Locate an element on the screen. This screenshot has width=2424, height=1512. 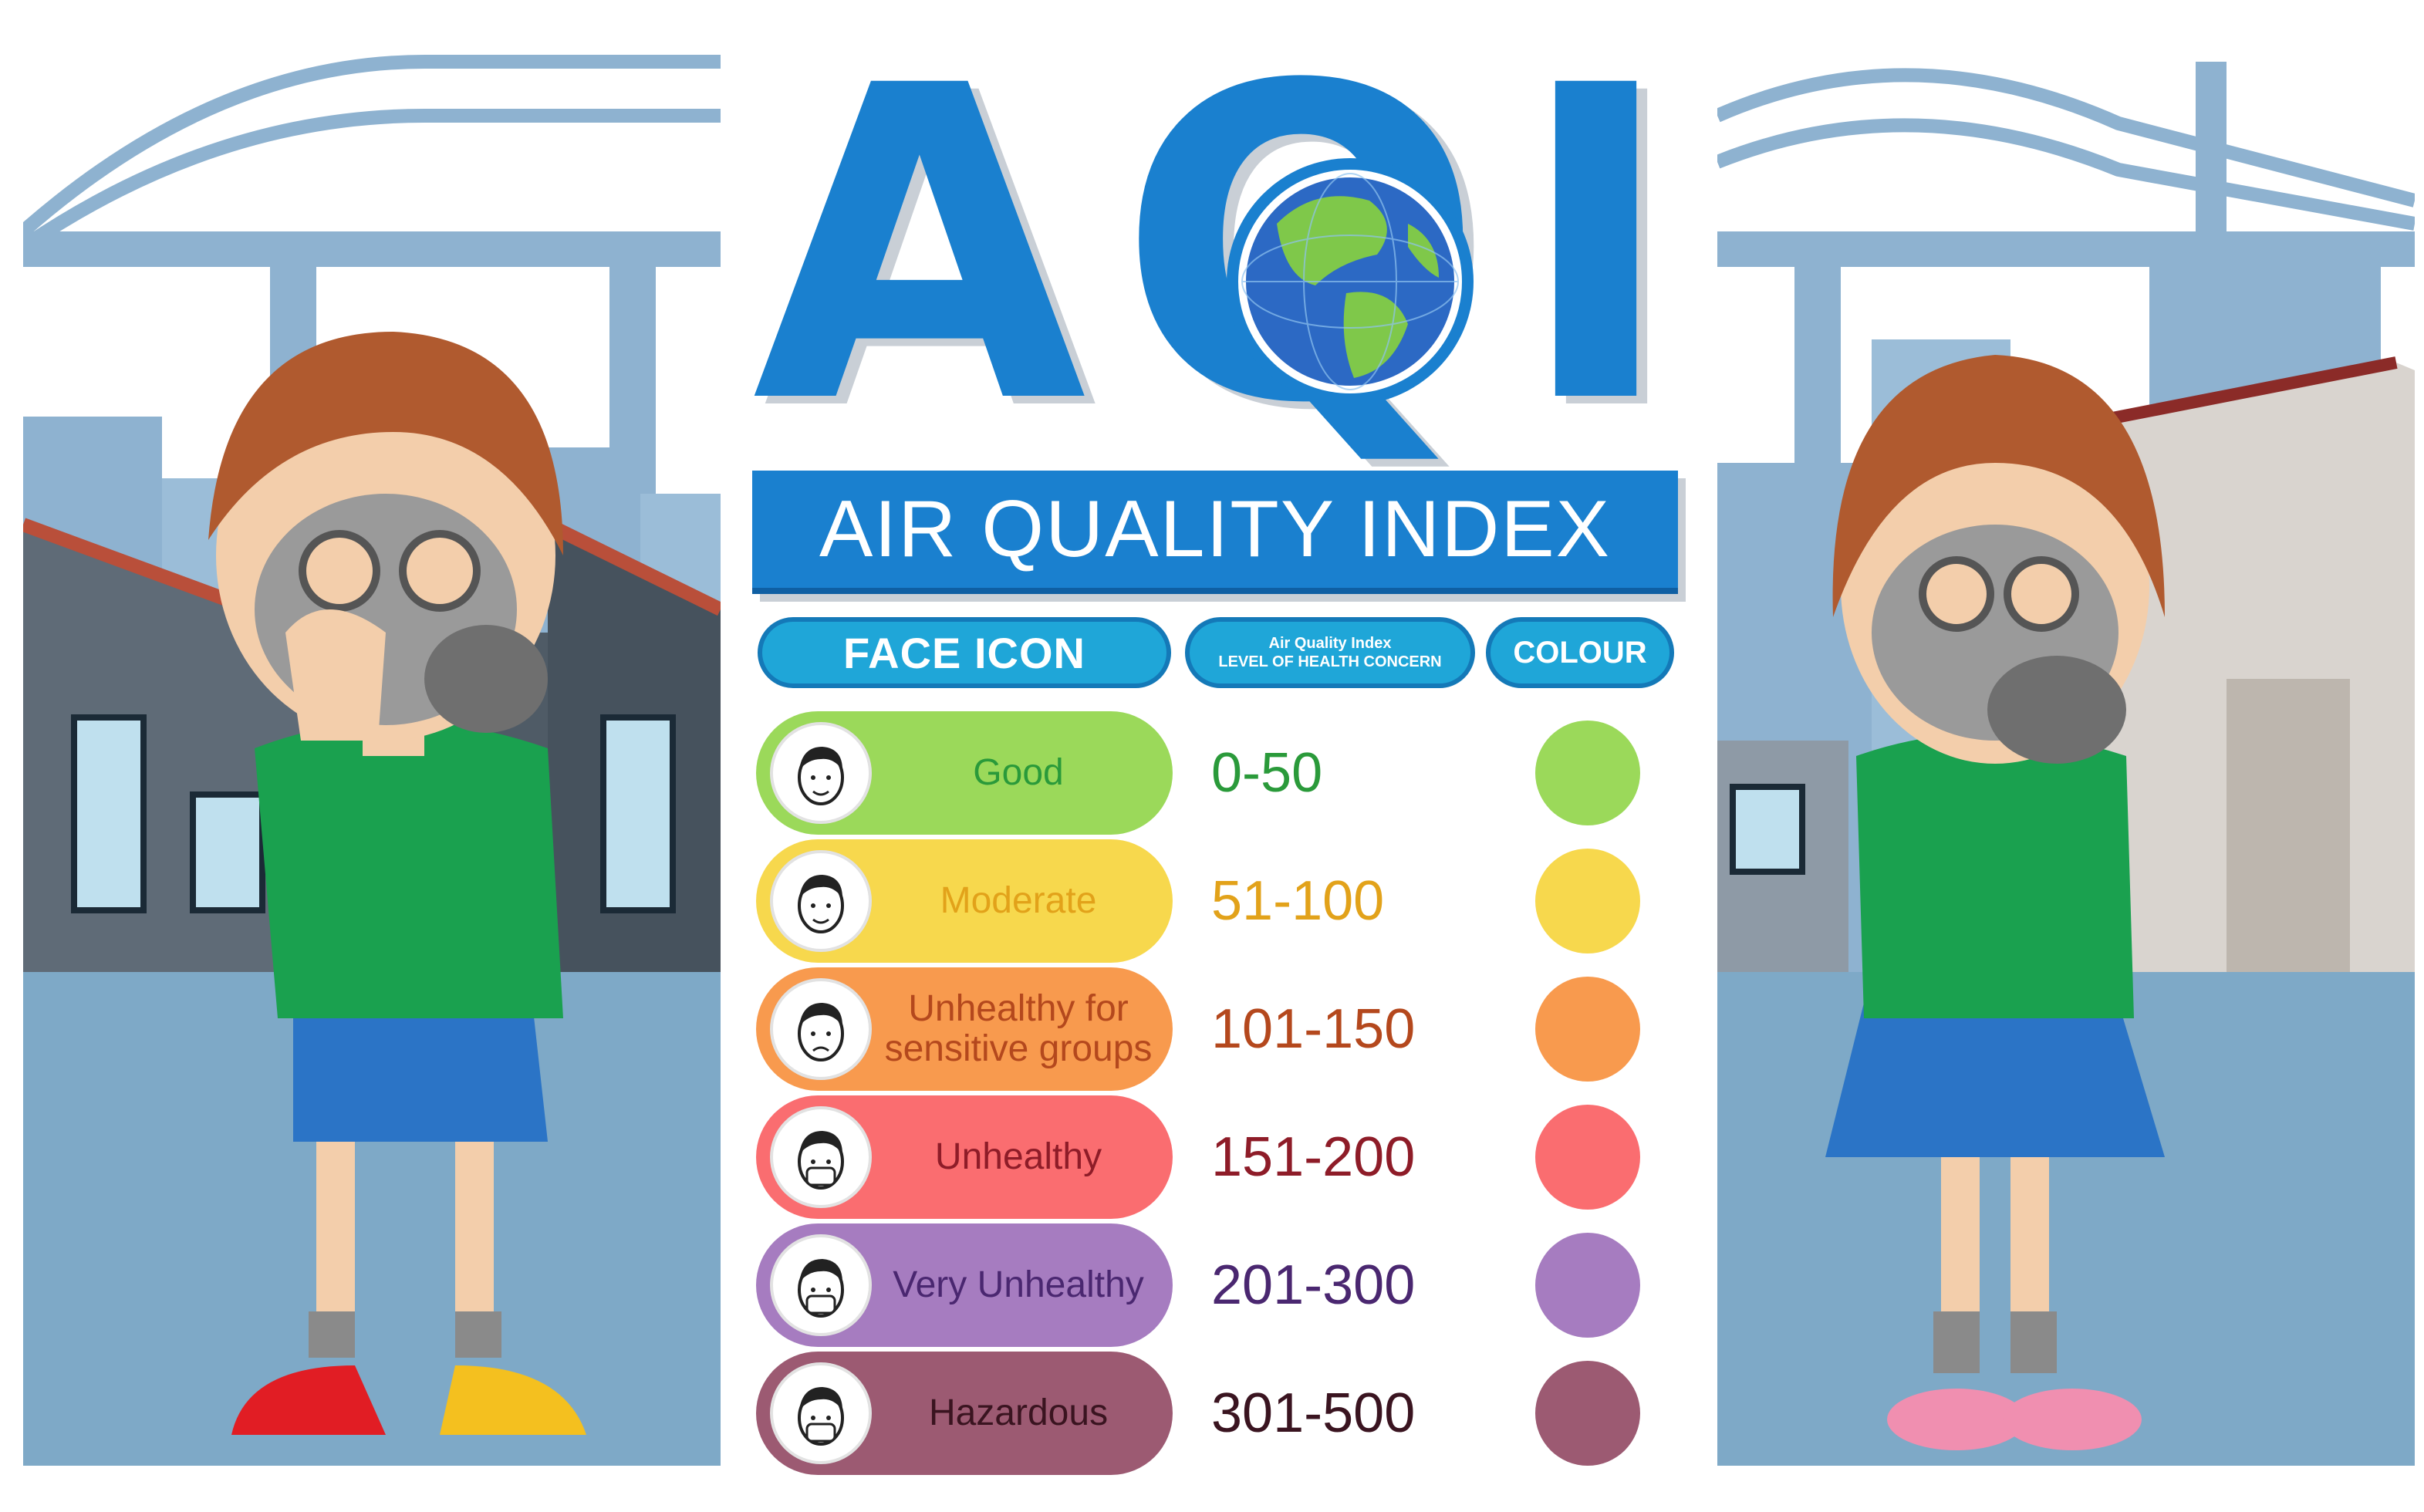
aqi-range-value: 0-50 is located at coordinates (1267, 773).